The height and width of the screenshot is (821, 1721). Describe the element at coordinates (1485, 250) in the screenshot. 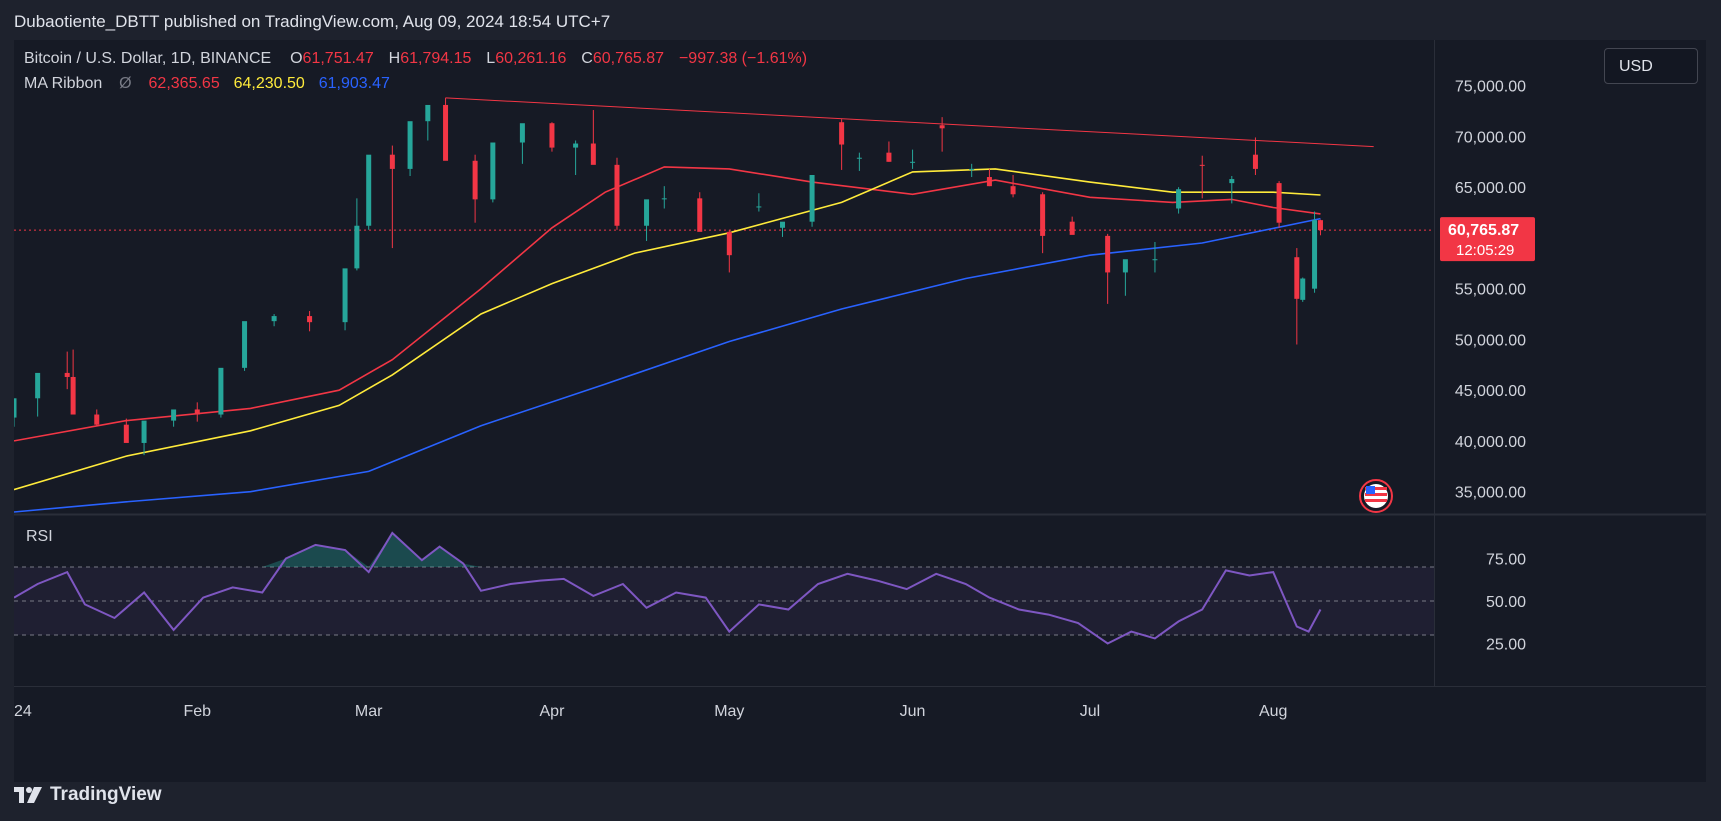

I see `badge-countdown: 12:05:29` at that location.